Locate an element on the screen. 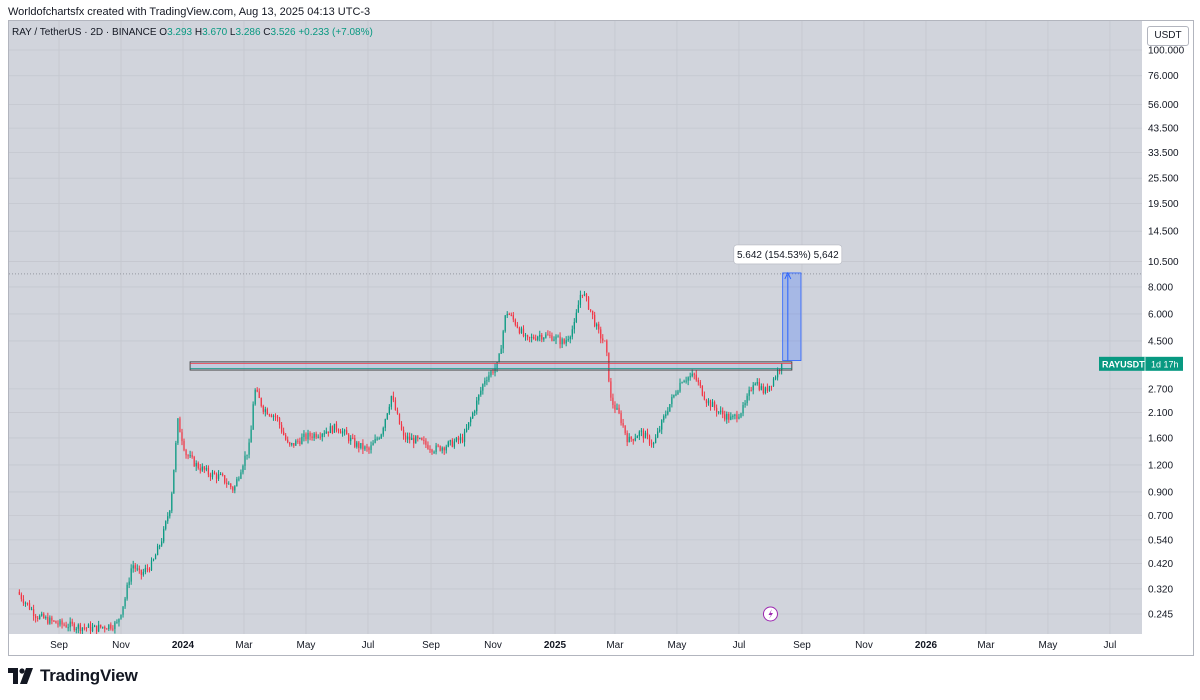 This screenshot has width=1200, height=700. measure-box is located at coordinates (792, 316).